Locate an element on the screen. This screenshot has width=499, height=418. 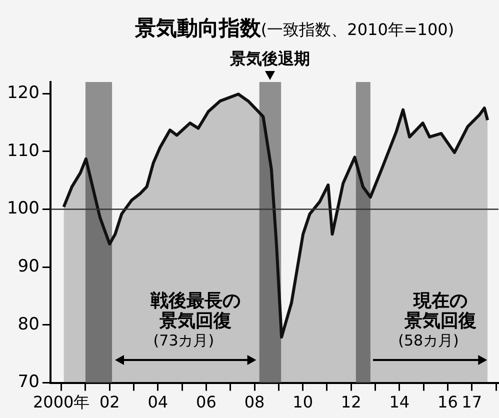
x-tick-label: 2000年 is located at coordinates (61, 402).